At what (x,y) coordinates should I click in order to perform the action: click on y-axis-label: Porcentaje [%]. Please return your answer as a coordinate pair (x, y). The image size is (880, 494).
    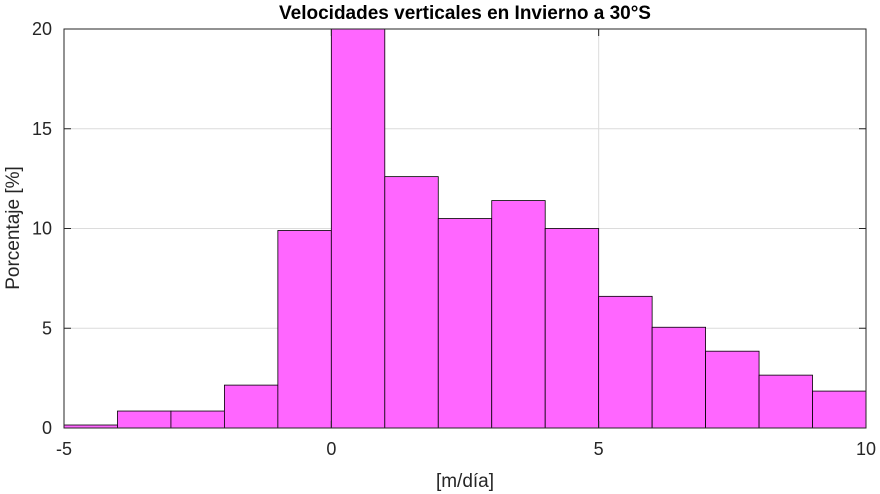
    Looking at the image, I should click on (13, 228).